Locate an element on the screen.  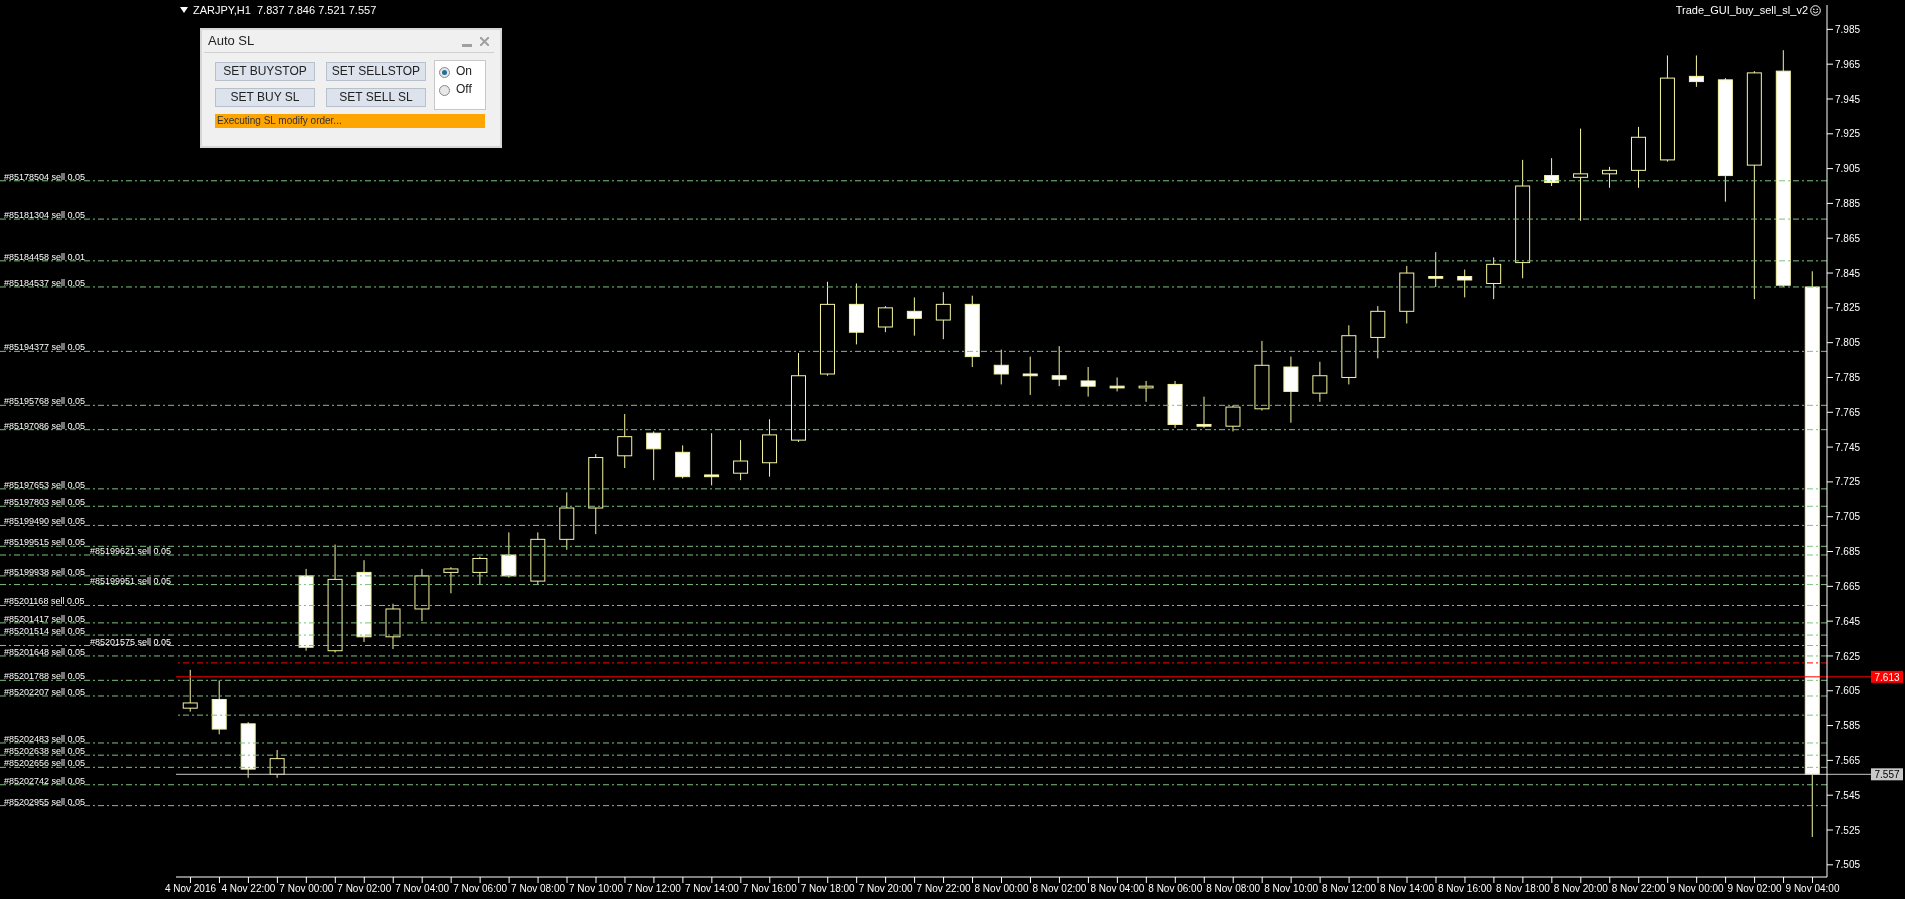
x-tick-label: 4 Nov 22:00 is located at coordinates (248, 889).